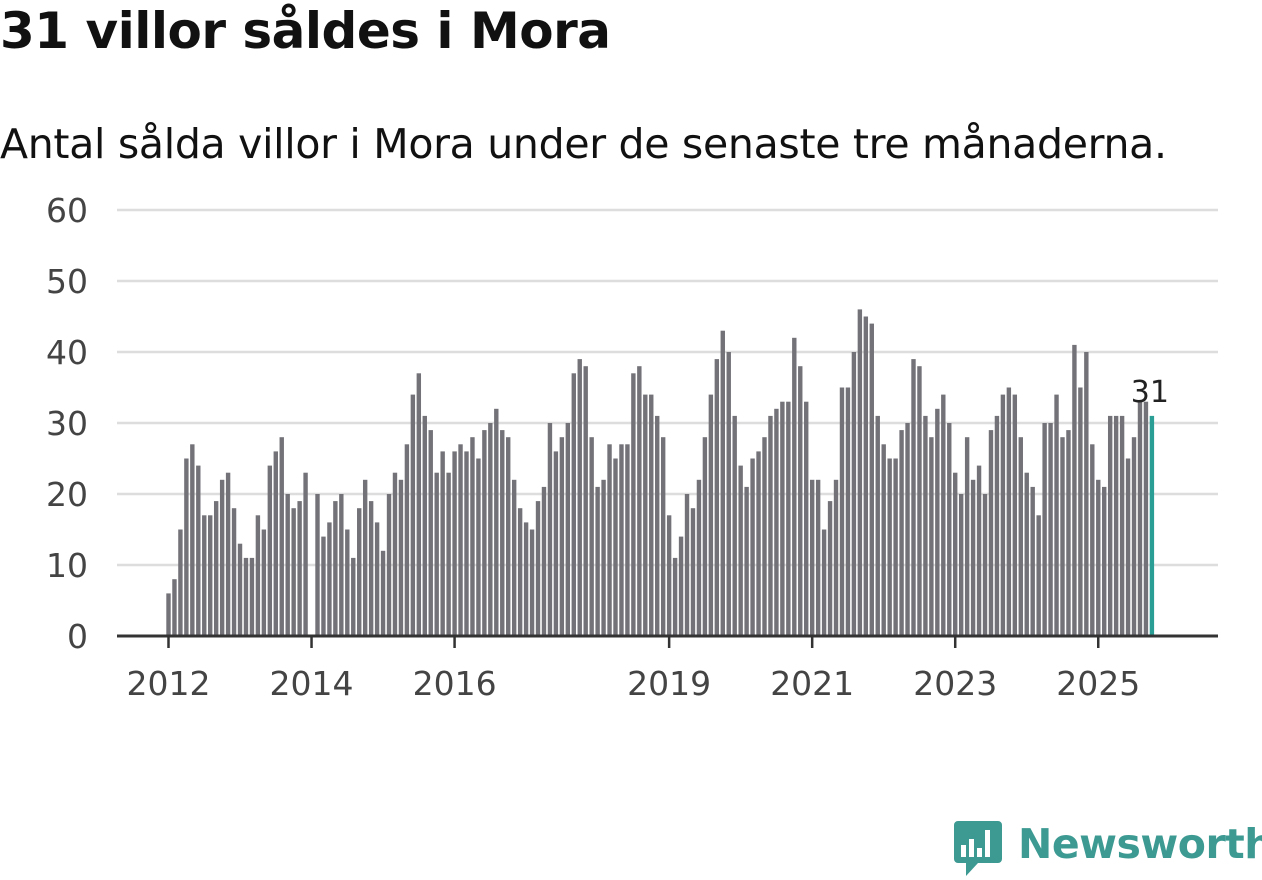 This screenshot has height=880, width=1262. I want to click on y-tick-label-40: 40, so click(67, 352).